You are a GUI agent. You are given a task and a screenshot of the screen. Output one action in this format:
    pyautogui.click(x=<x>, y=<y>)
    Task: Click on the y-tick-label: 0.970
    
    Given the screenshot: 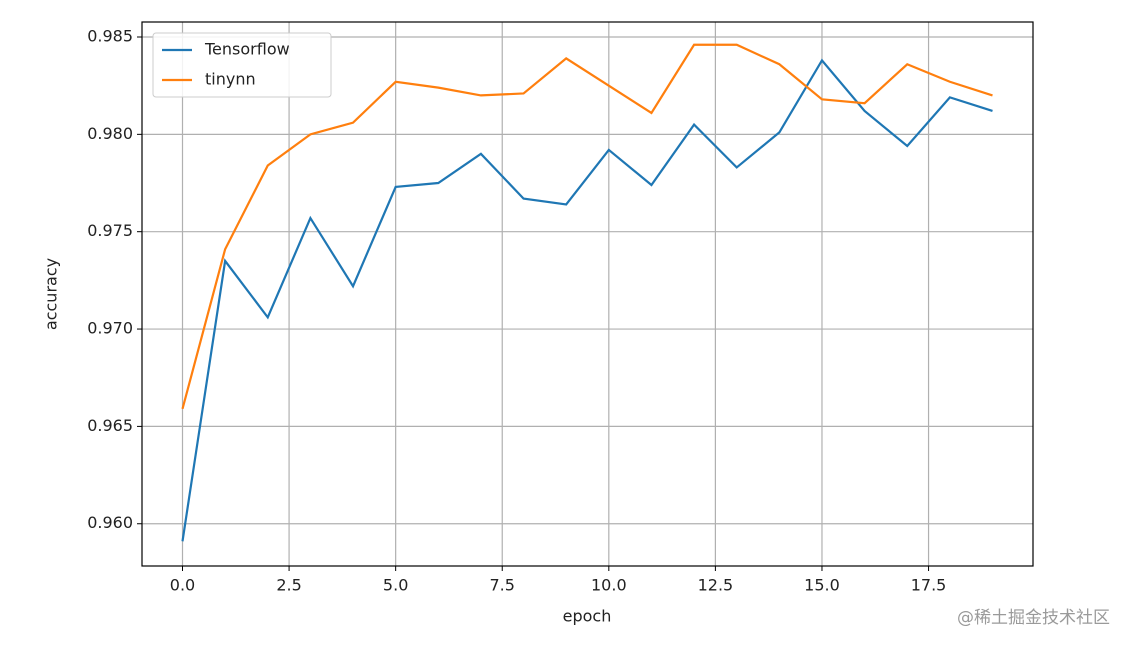 What is the action you would take?
    pyautogui.click(x=110, y=328)
    